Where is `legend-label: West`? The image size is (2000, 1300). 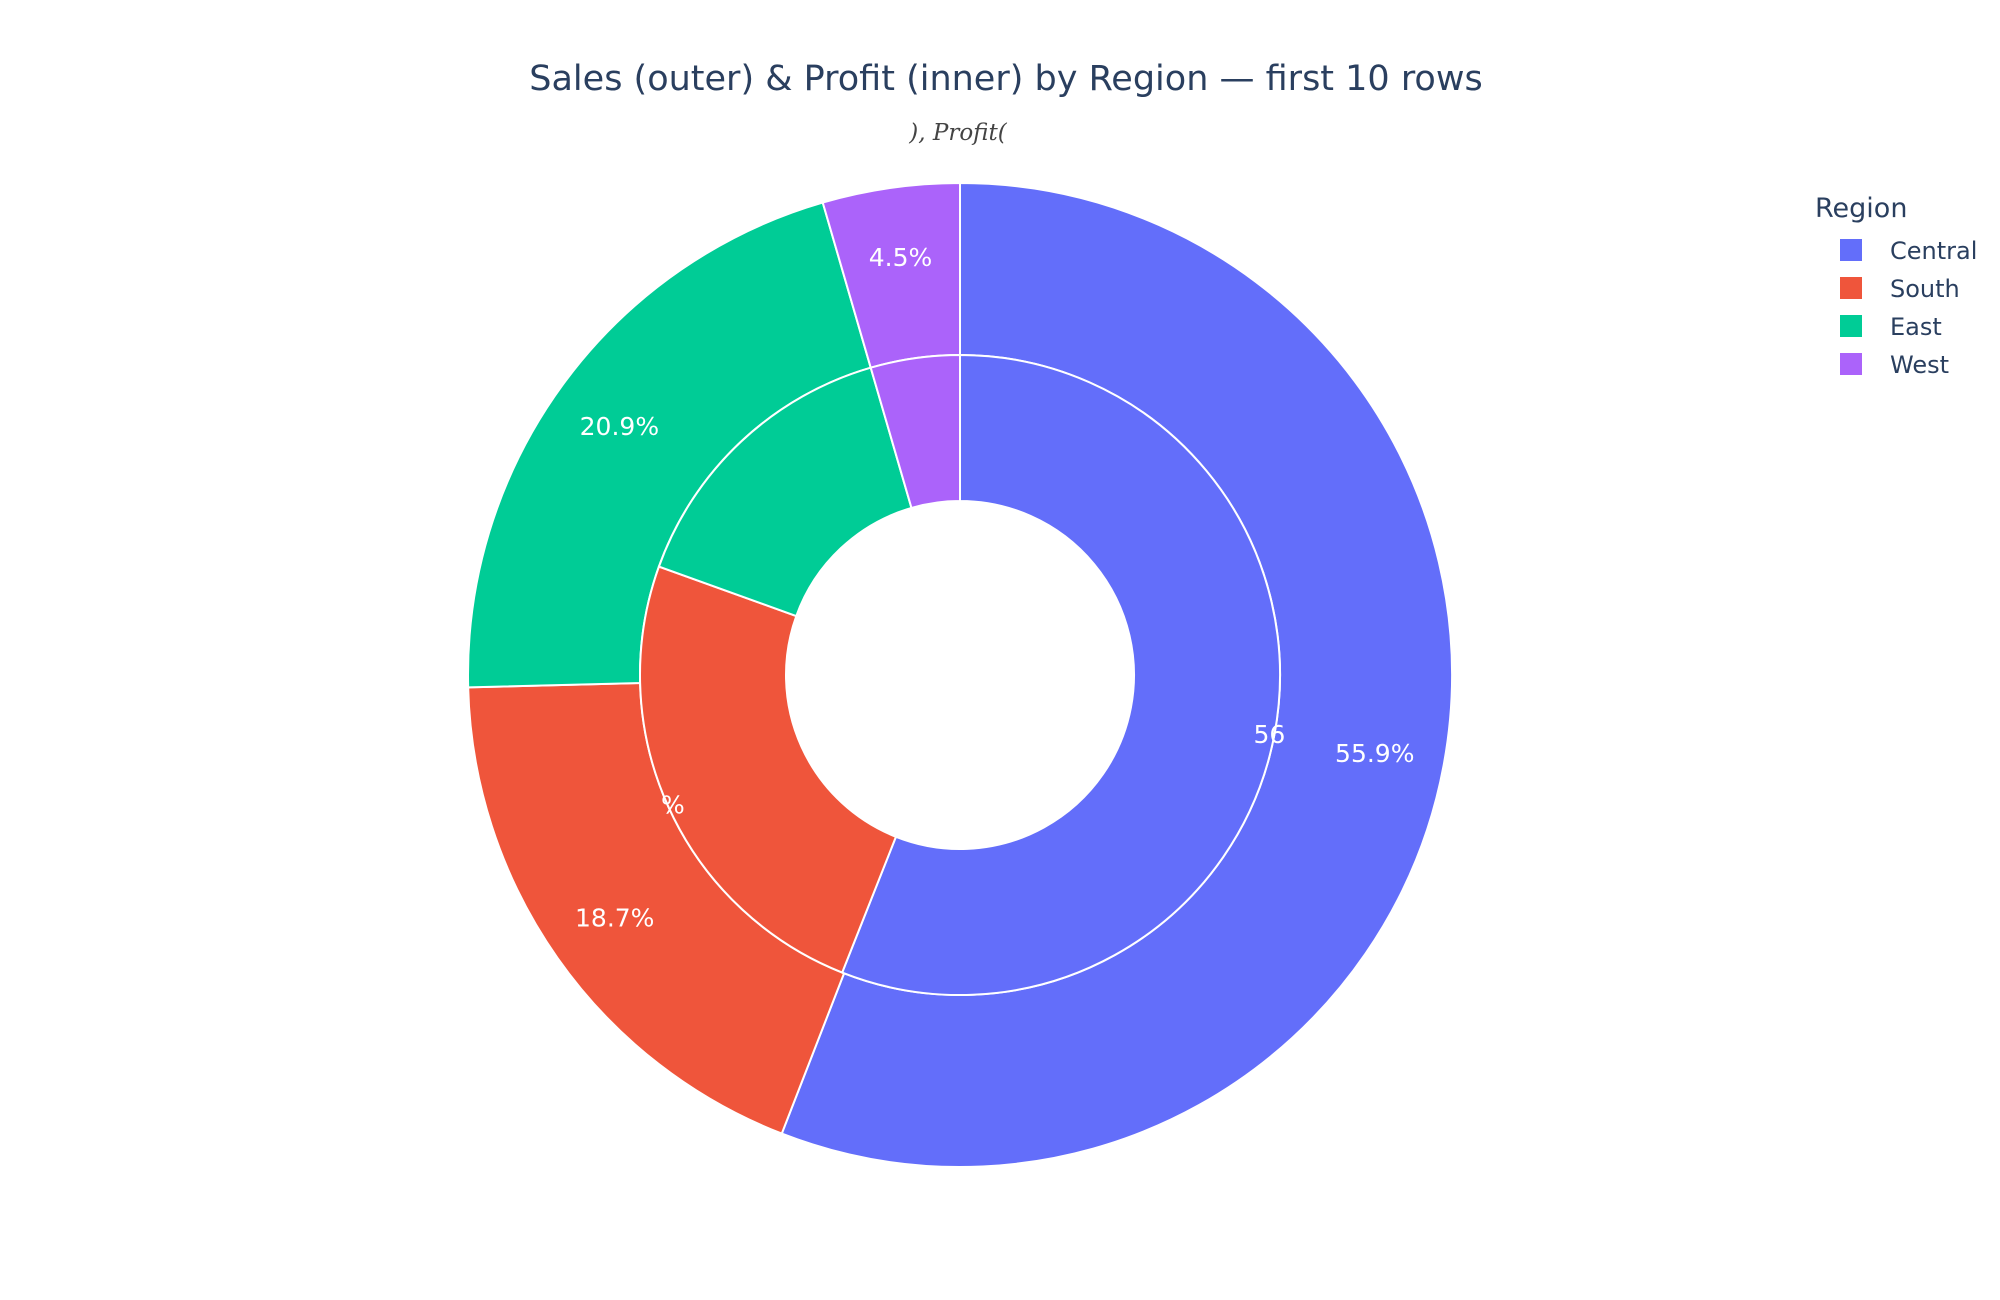
legend-label: West is located at coordinates (1919, 365).